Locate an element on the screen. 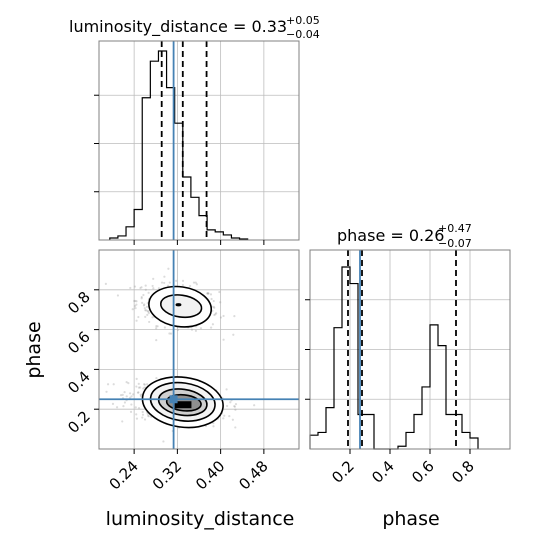 Image resolution: width=550 pixels, height=550 pixels. title-luminosity-distance: luminosity_distance = 0.33 is located at coordinates (178, 27).